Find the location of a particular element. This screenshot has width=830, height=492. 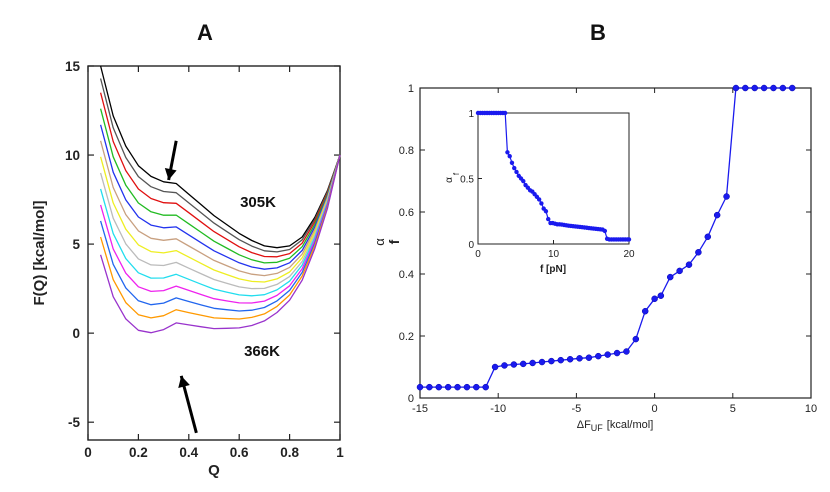

panel-a-y-tick-label: 5 is located at coordinates (76, 244).